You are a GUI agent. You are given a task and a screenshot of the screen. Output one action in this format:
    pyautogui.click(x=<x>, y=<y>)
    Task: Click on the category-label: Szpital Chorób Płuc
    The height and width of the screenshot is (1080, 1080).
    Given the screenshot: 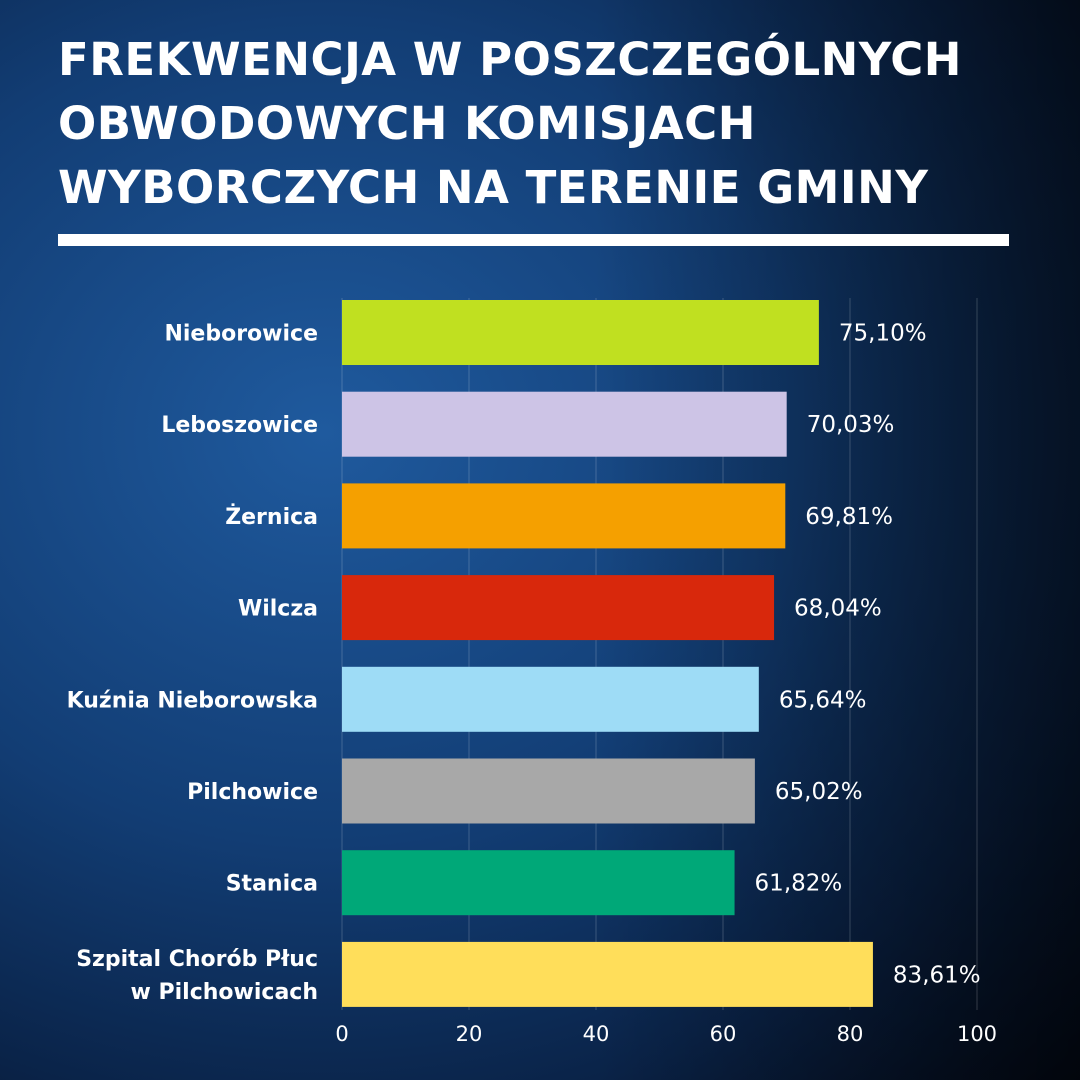 What is the action you would take?
    pyautogui.click(x=197, y=959)
    